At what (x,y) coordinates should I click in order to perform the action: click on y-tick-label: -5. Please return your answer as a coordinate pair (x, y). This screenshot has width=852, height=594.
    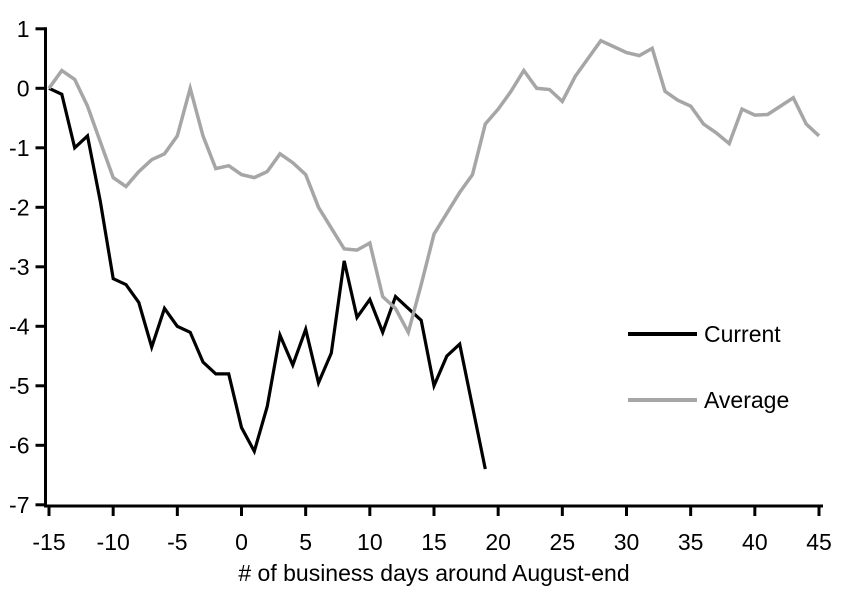
    Looking at the image, I should click on (19, 386).